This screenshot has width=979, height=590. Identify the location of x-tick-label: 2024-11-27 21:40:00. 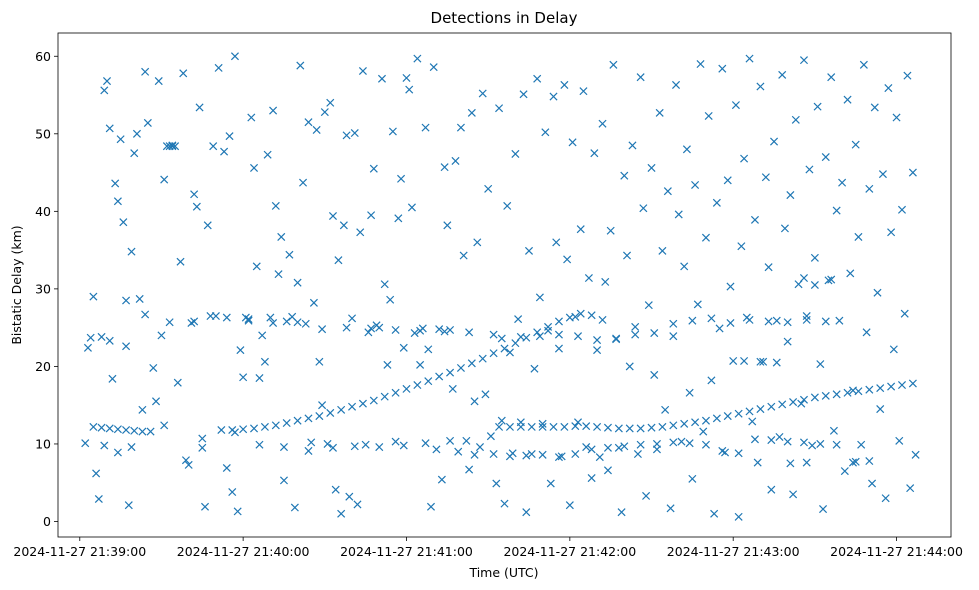
(243, 551).